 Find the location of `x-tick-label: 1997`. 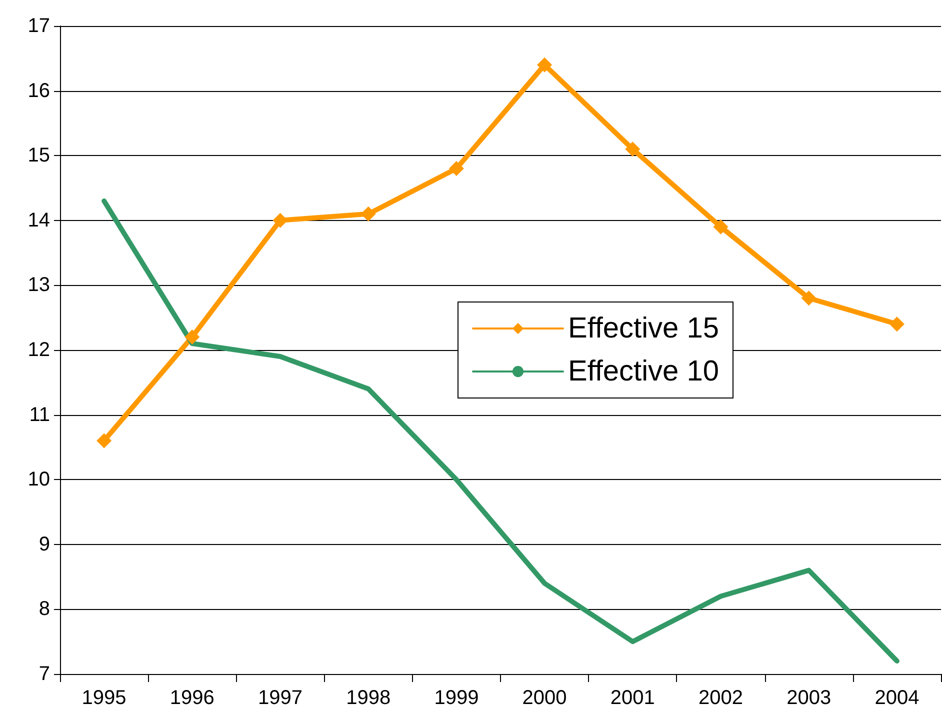

x-tick-label: 1997 is located at coordinates (280, 698).